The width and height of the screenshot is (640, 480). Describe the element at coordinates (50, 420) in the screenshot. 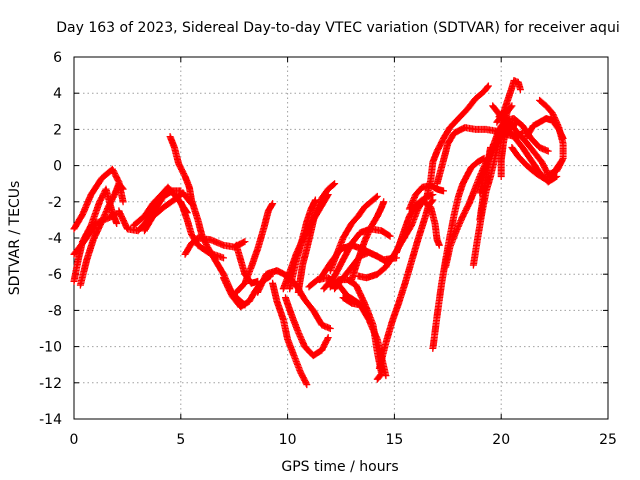

I see `y-tick-label: -14` at that location.